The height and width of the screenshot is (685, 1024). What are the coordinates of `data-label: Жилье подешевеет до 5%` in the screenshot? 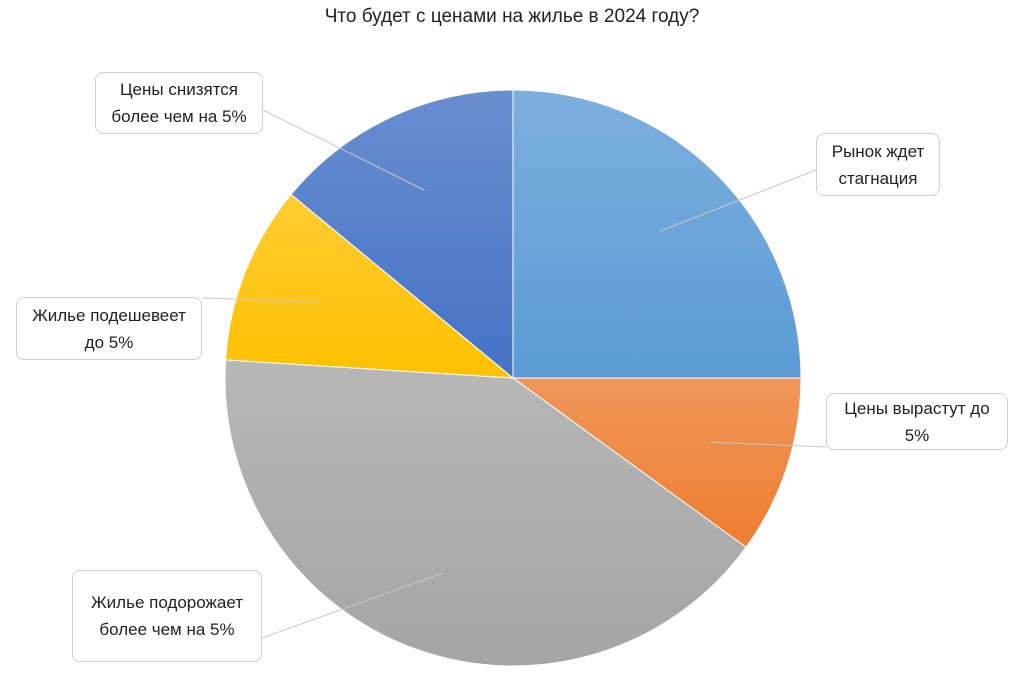 It's located at (109, 328).